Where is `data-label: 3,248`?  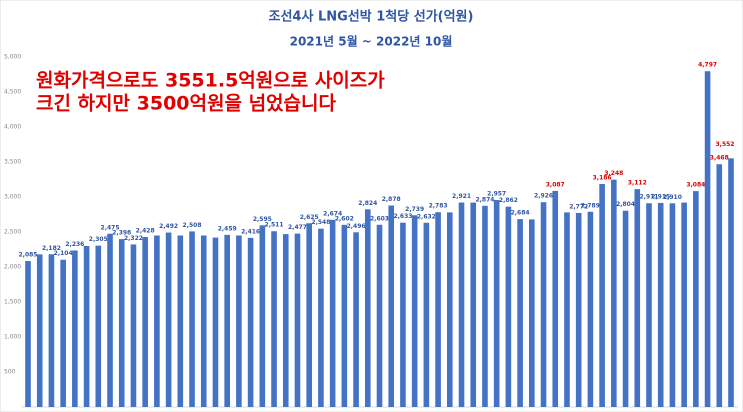 data-label: 3,248 is located at coordinates (613, 173).